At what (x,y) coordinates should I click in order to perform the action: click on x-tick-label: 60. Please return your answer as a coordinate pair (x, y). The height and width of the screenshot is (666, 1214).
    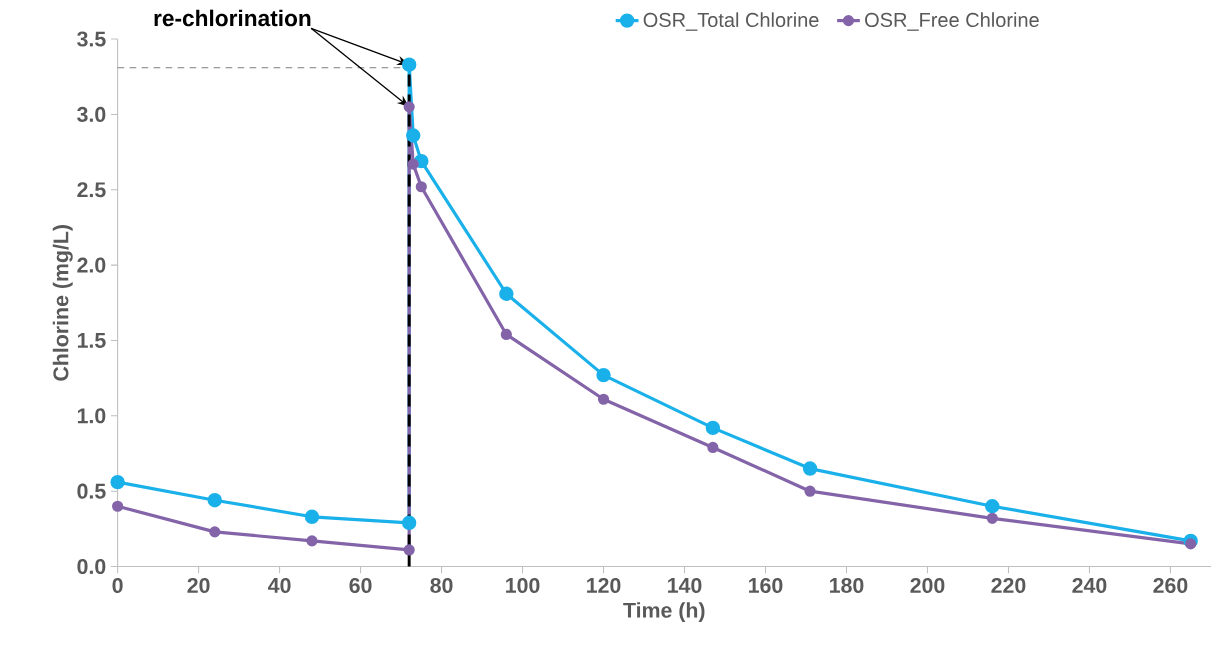
    Looking at the image, I should click on (360, 585).